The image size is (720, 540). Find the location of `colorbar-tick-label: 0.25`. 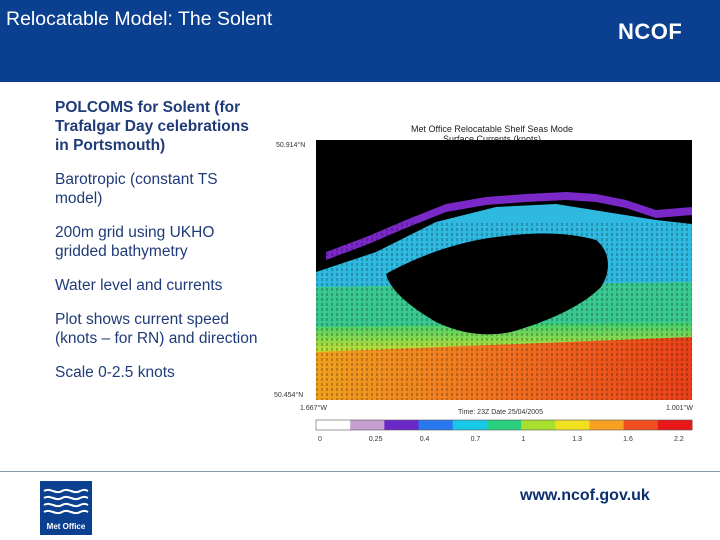

colorbar-tick-label: 0.25 is located at coordinates (376, 439).